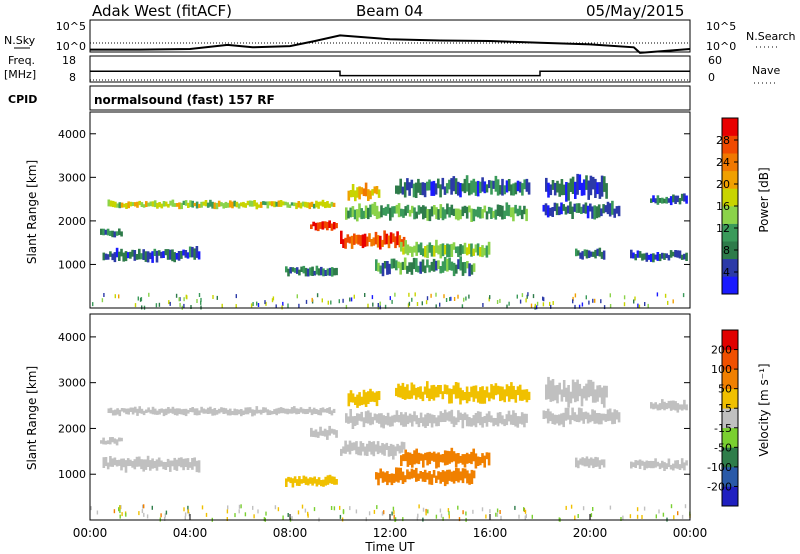 The image size is (800, 554). Describe the element at coordinates (669, 199) in the screenshot. I see `power-band` at that location.